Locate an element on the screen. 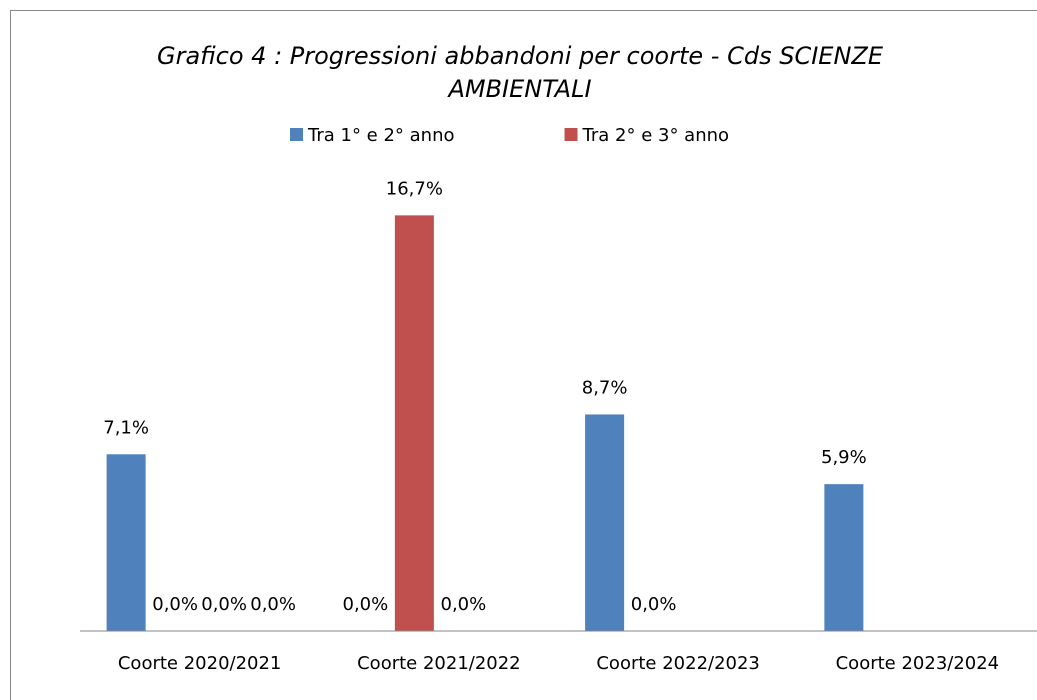 The image size is (1037, 700). x-tick-label: Coorte 2023/2024 is located at coordinates (918, 663).